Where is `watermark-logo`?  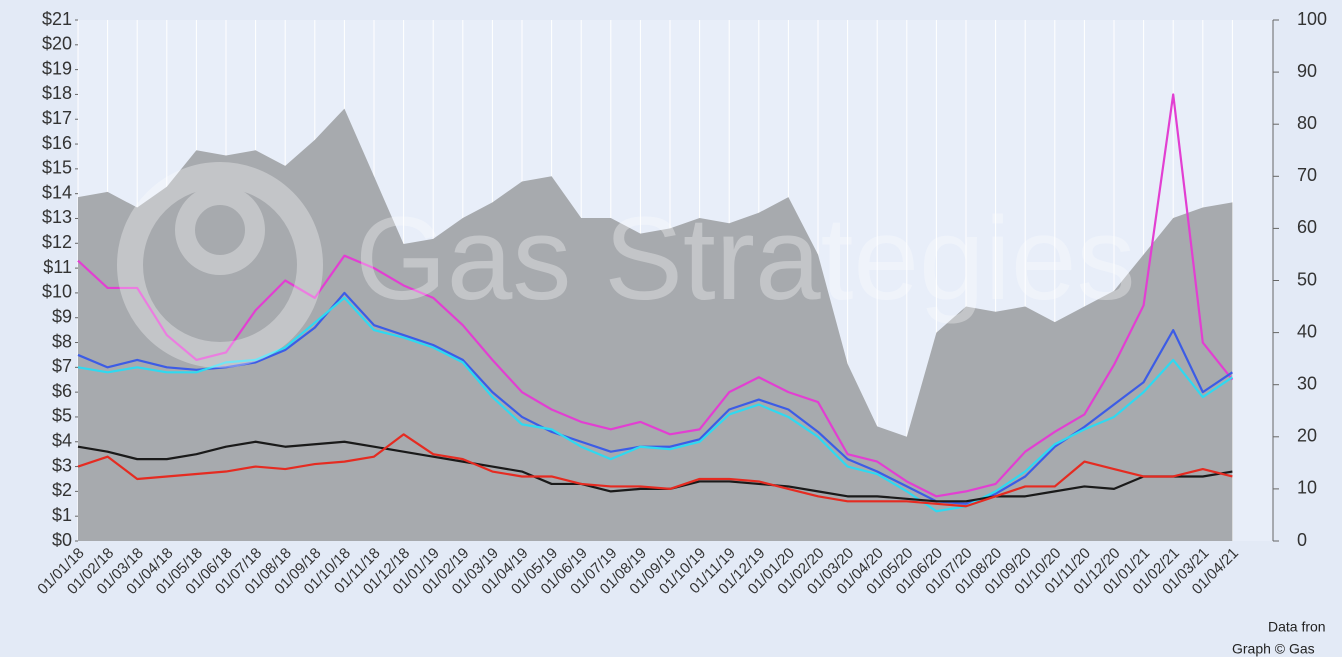 watermark-logo is located at coordinates (220, 265).